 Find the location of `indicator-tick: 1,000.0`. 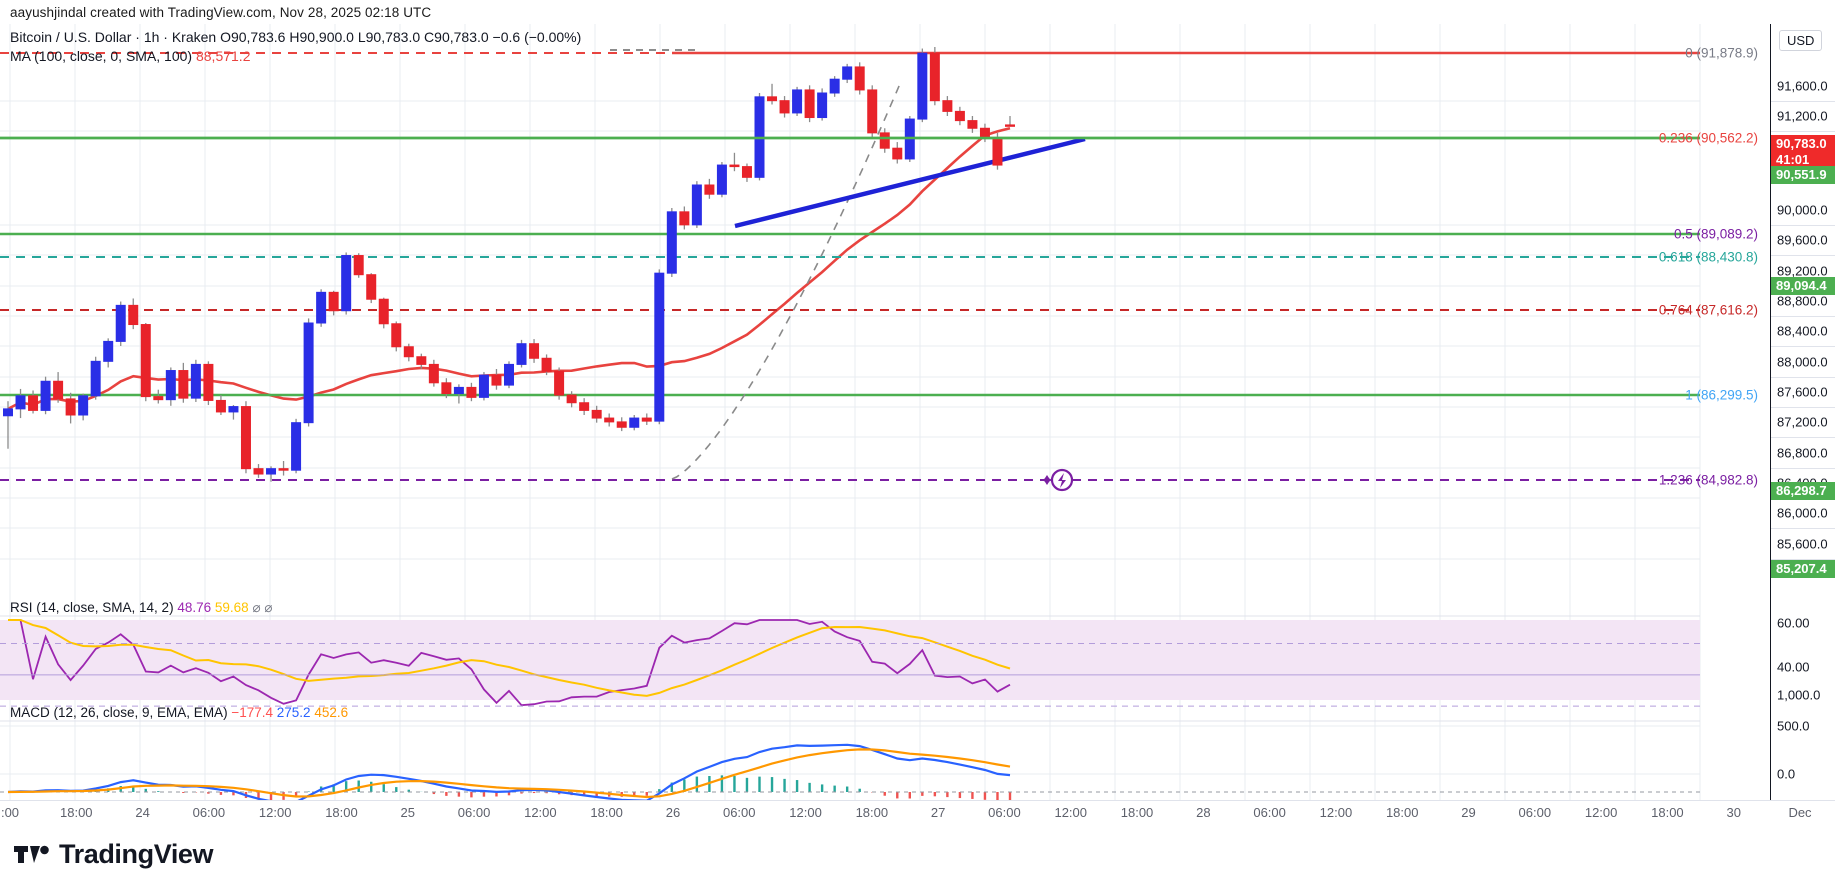

indicator-tick: 1,000.0 is located at coordinates (1799, 695).